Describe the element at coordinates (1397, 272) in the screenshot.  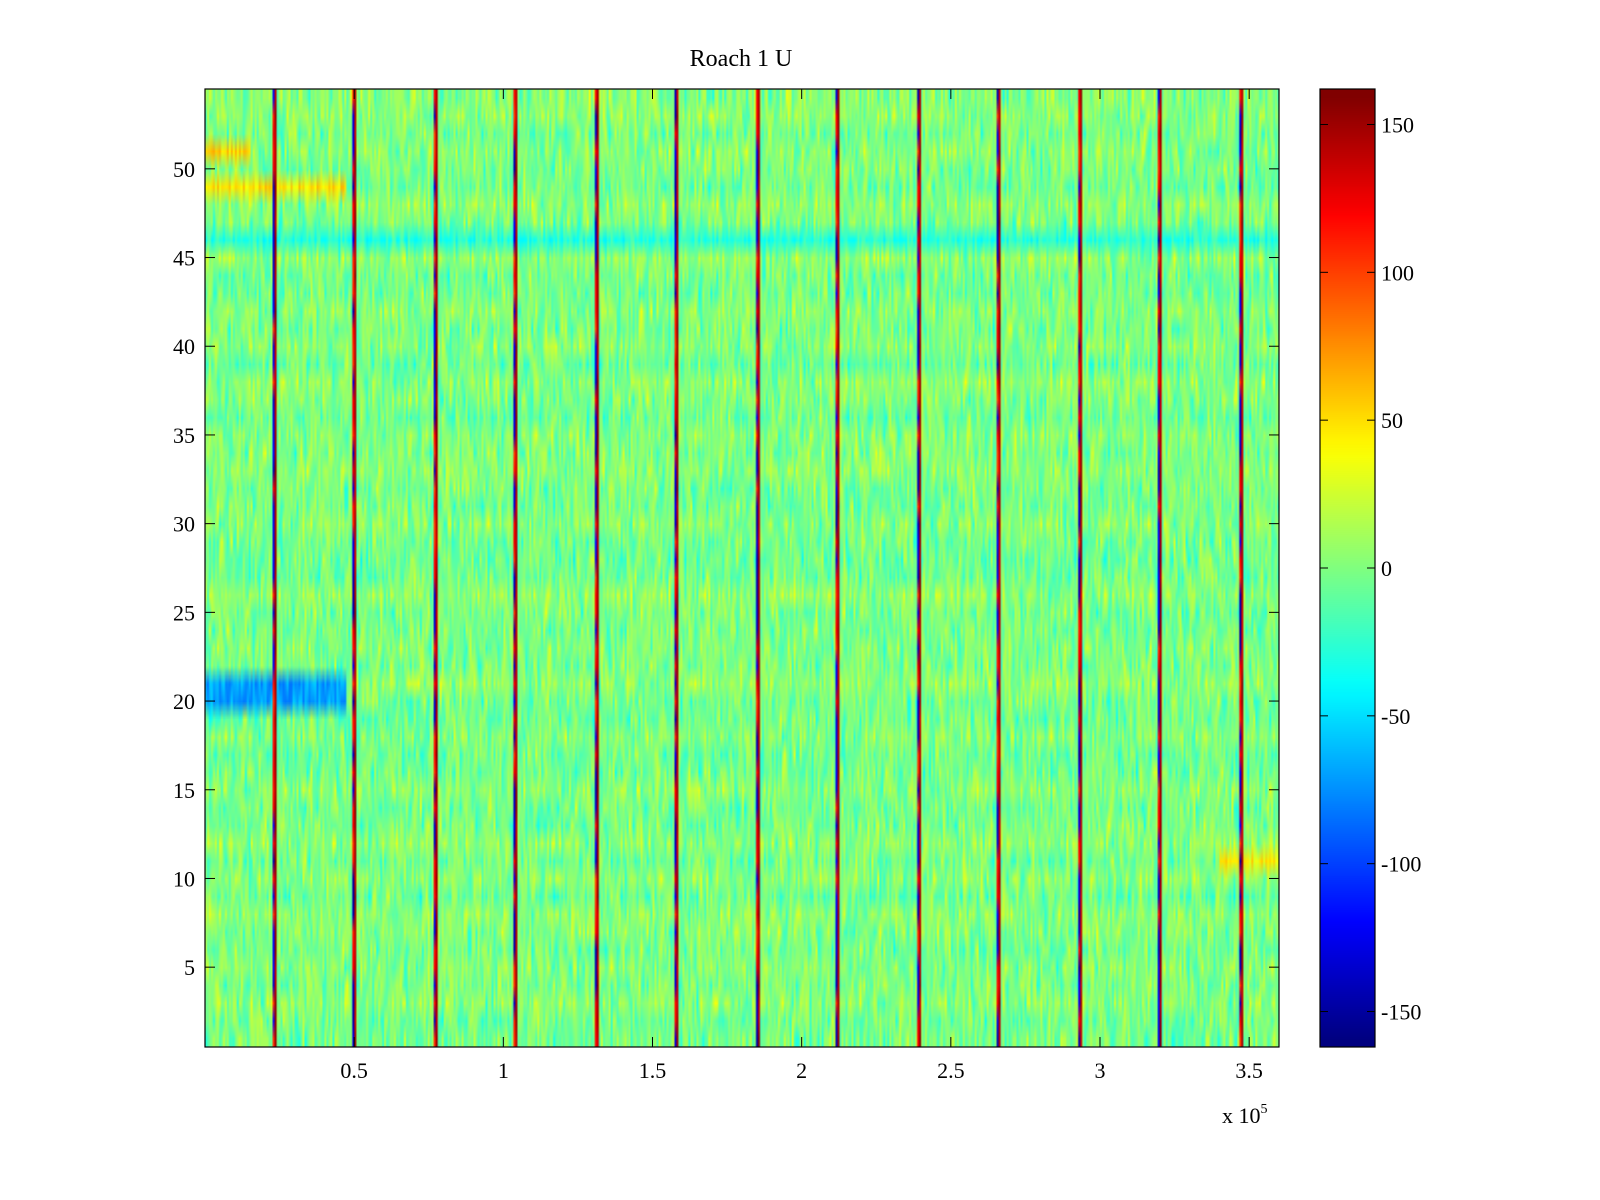
I see `colorbar-tick-label: 100` at that location.